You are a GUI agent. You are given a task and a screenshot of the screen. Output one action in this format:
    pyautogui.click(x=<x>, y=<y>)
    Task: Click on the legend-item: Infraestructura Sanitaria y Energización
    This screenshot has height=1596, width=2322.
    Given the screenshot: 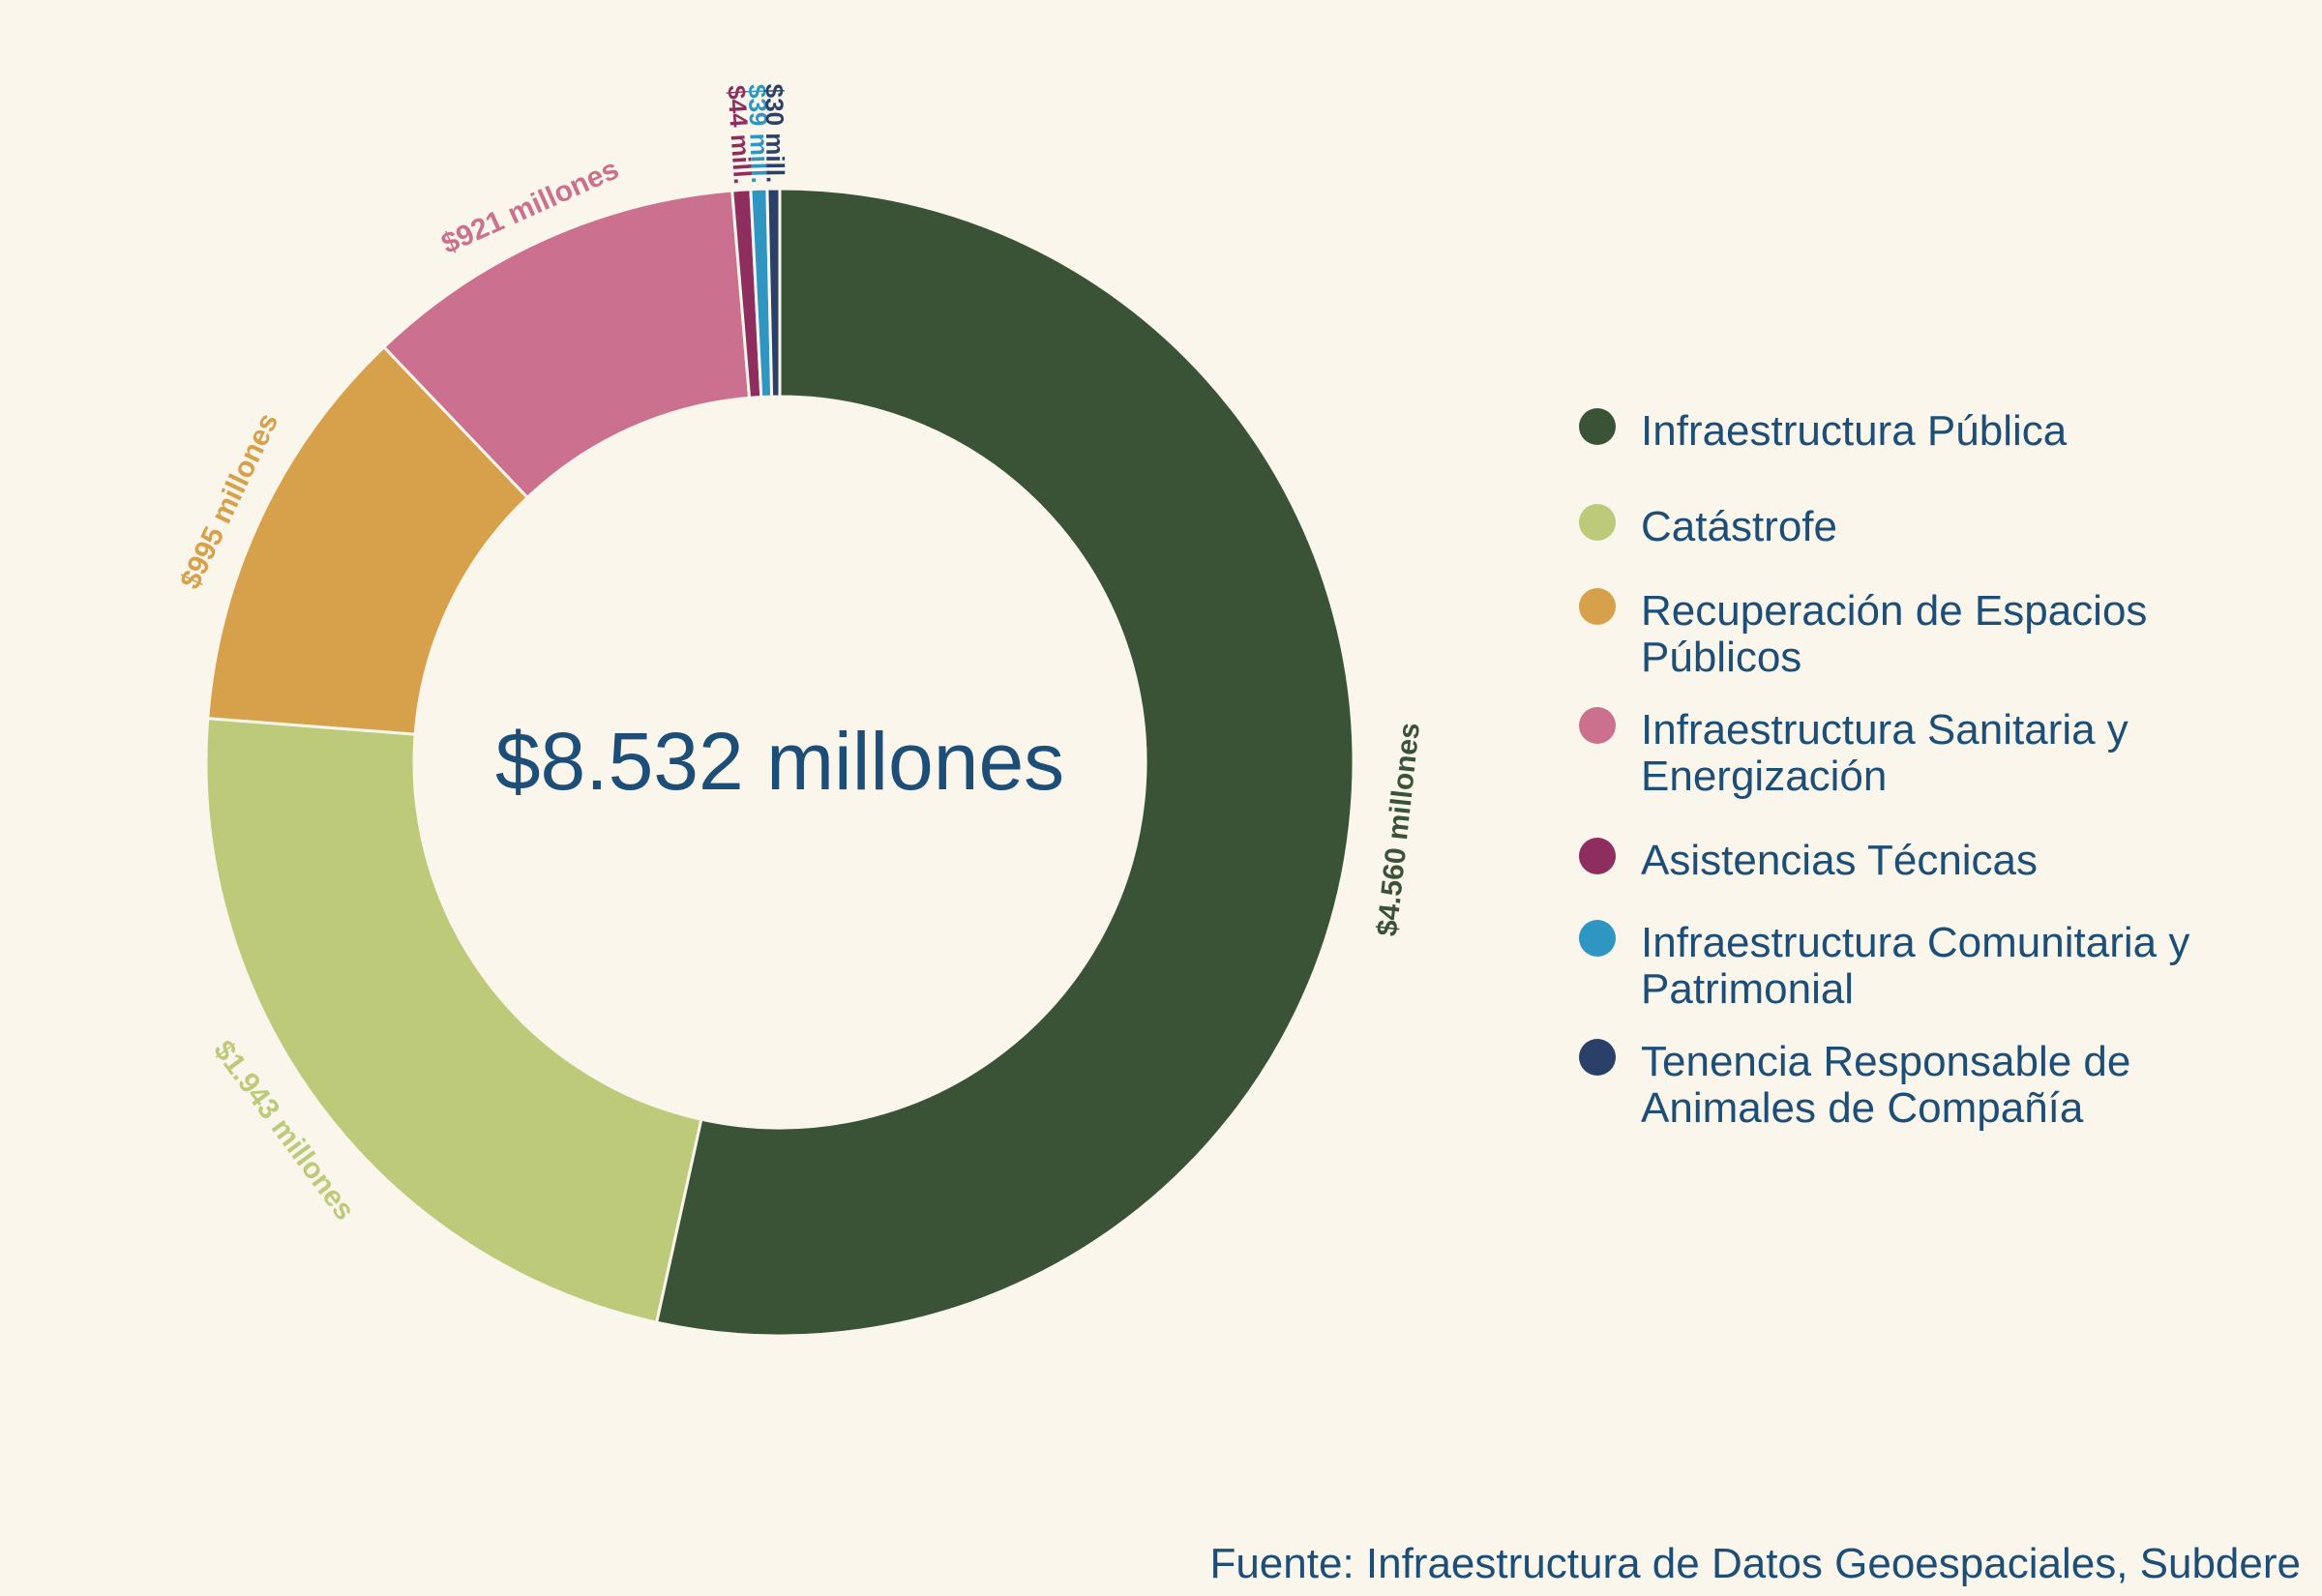 What is the action you would take?
    pyautogui.click(x=1869, y=753)
    